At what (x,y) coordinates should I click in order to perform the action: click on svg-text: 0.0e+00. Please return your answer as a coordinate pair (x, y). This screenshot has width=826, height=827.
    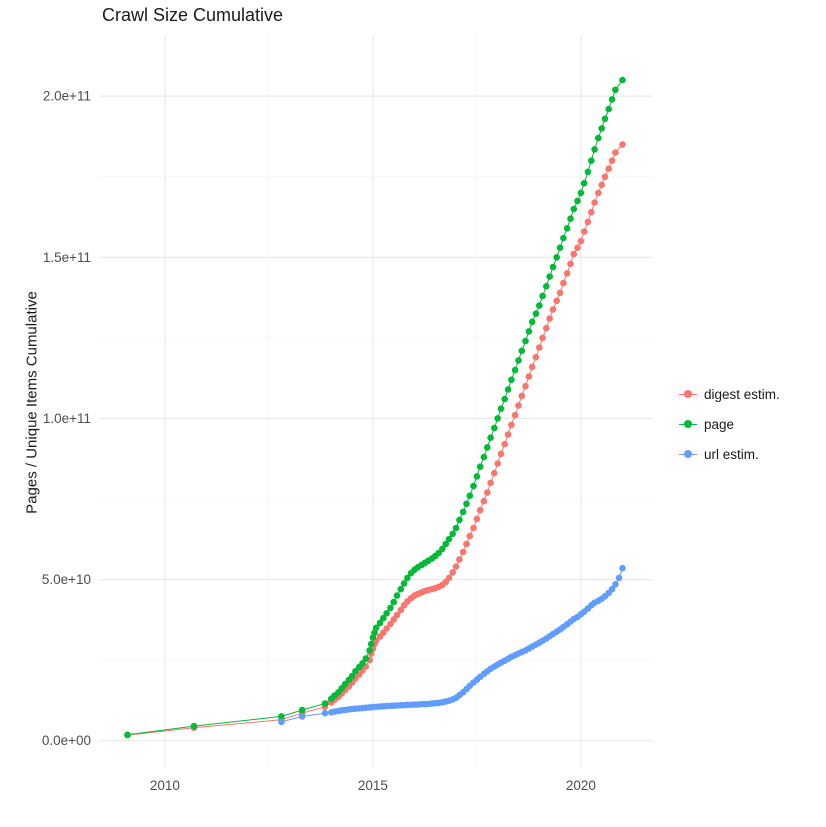
    Looking at the image, I should click on (66, 740).